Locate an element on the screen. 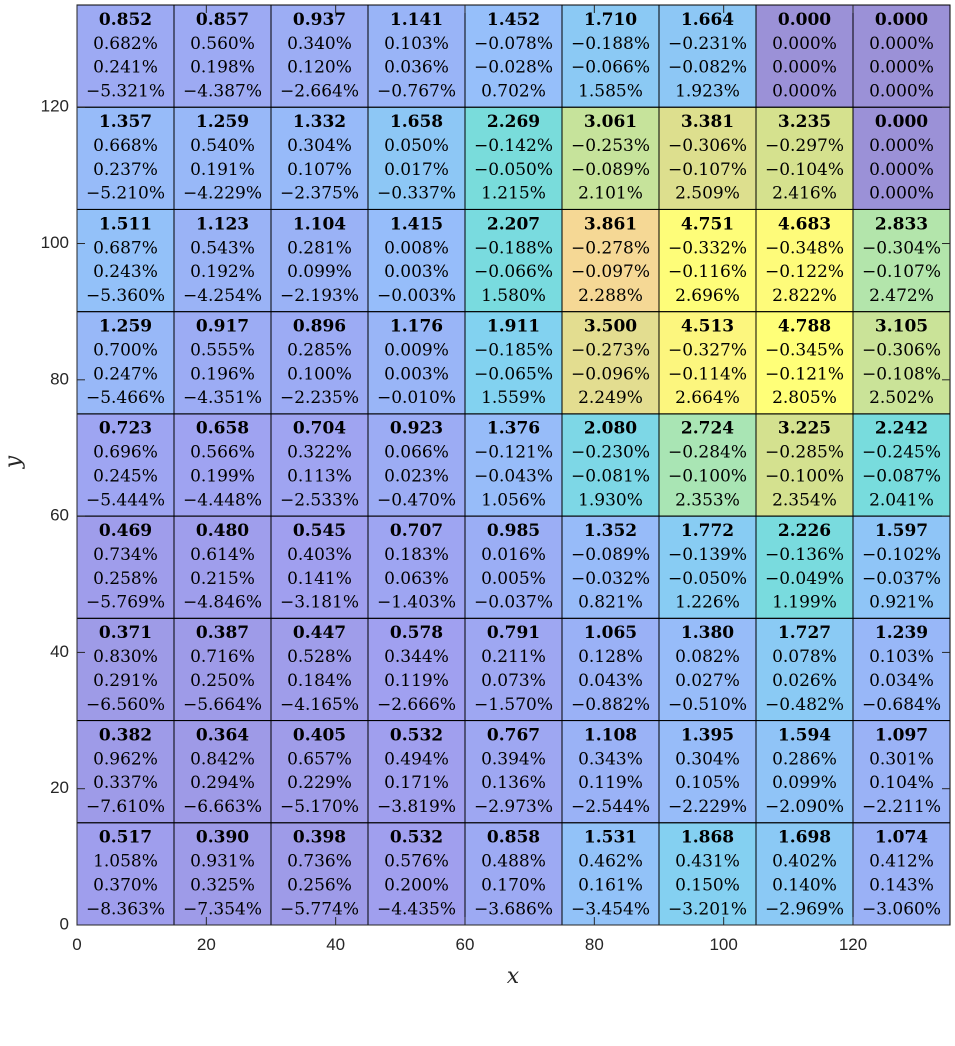  cell-percent-label: 0.340% is located at coordinates (319, 44).